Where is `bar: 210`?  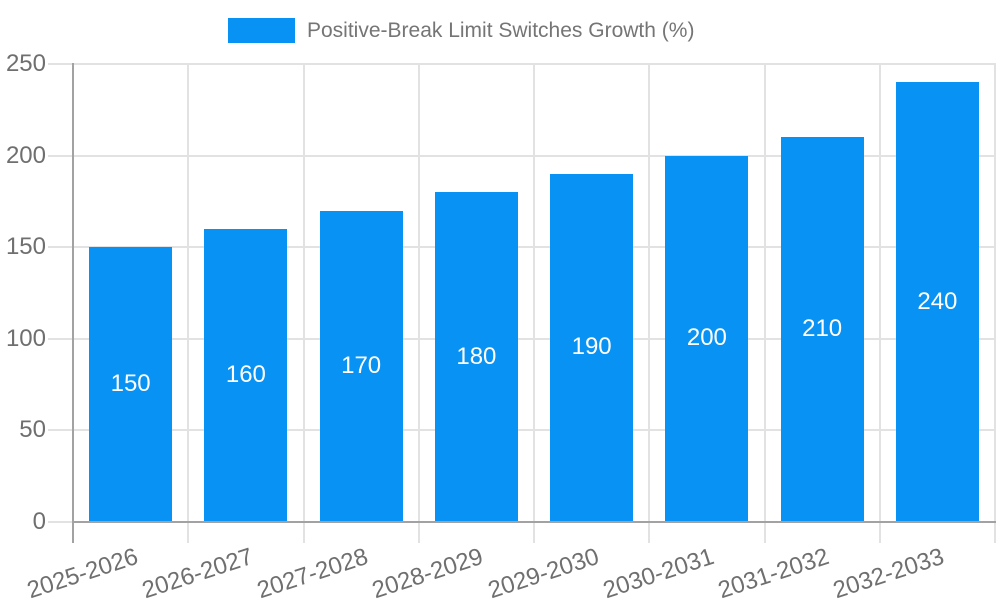 bar: 210 is located at coordinates (822, 329).